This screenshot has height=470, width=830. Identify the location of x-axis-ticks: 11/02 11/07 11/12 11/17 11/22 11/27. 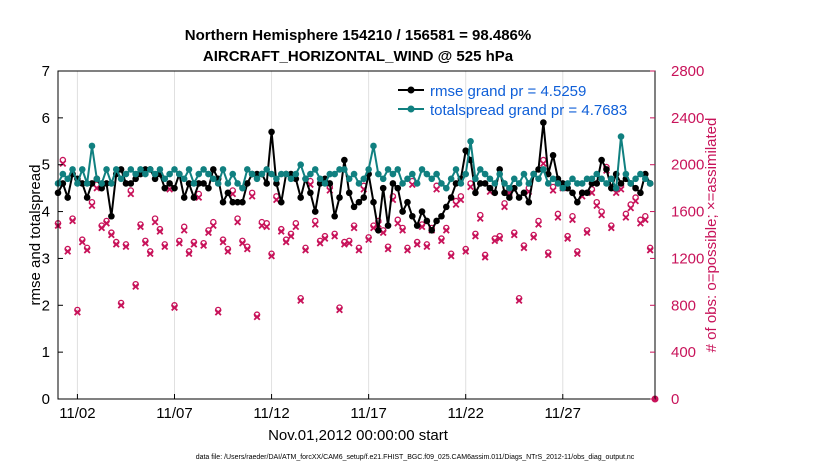
(320, 408).